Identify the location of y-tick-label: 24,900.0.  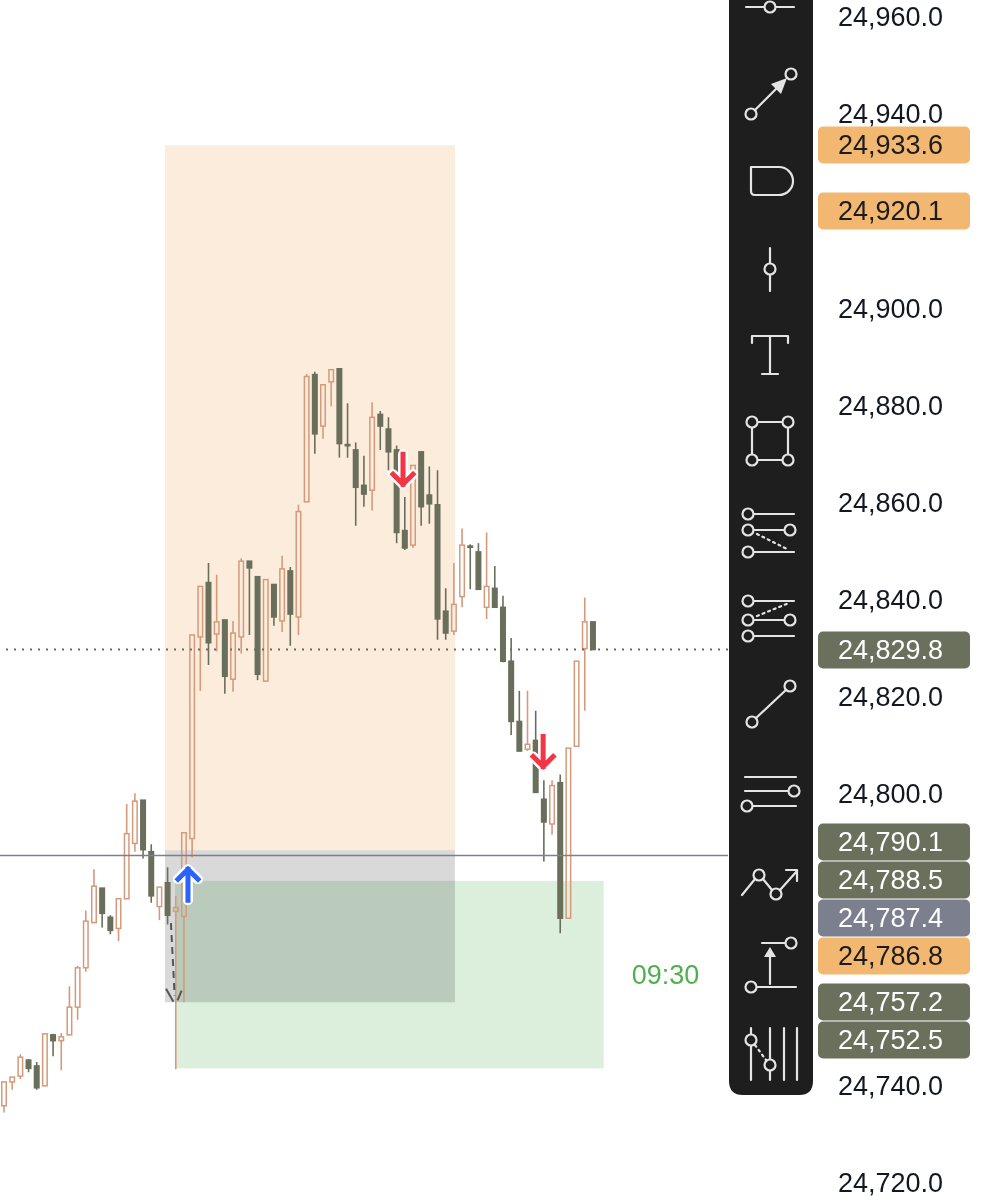
(891, 308).